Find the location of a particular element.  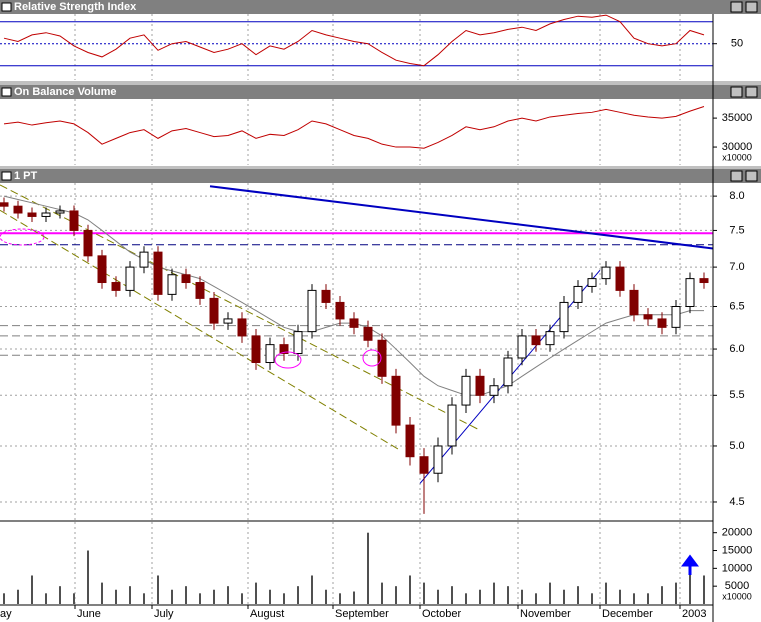

y-tick-label: 10000 is located at coordinates (737, 568).